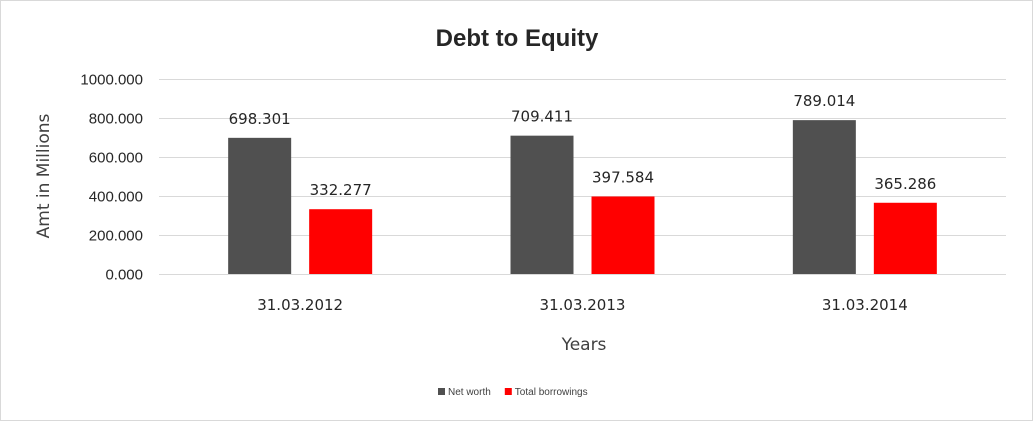 The height and width of the screenshot is (422, 1033). I want to click on data-label: 698.301, so click(260, 119).